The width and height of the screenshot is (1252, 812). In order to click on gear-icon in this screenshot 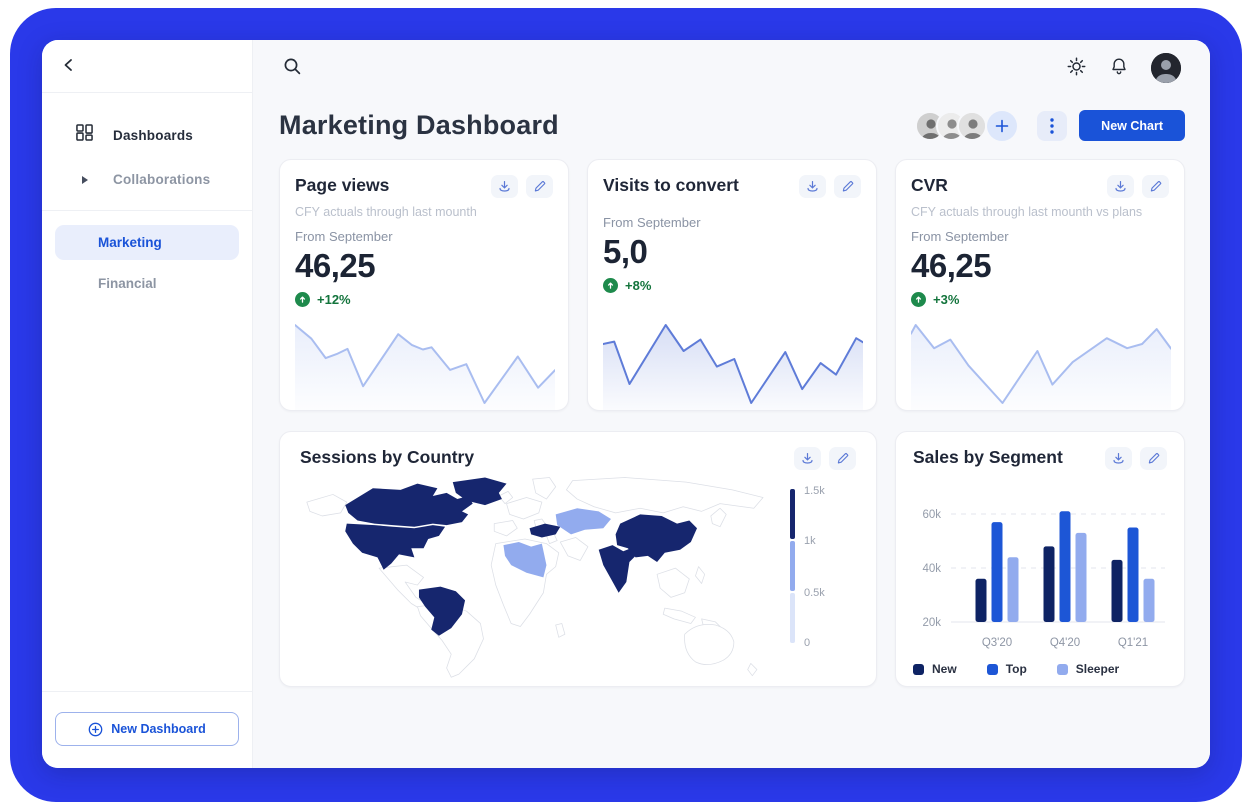, I will do `click(1076, 68)`.